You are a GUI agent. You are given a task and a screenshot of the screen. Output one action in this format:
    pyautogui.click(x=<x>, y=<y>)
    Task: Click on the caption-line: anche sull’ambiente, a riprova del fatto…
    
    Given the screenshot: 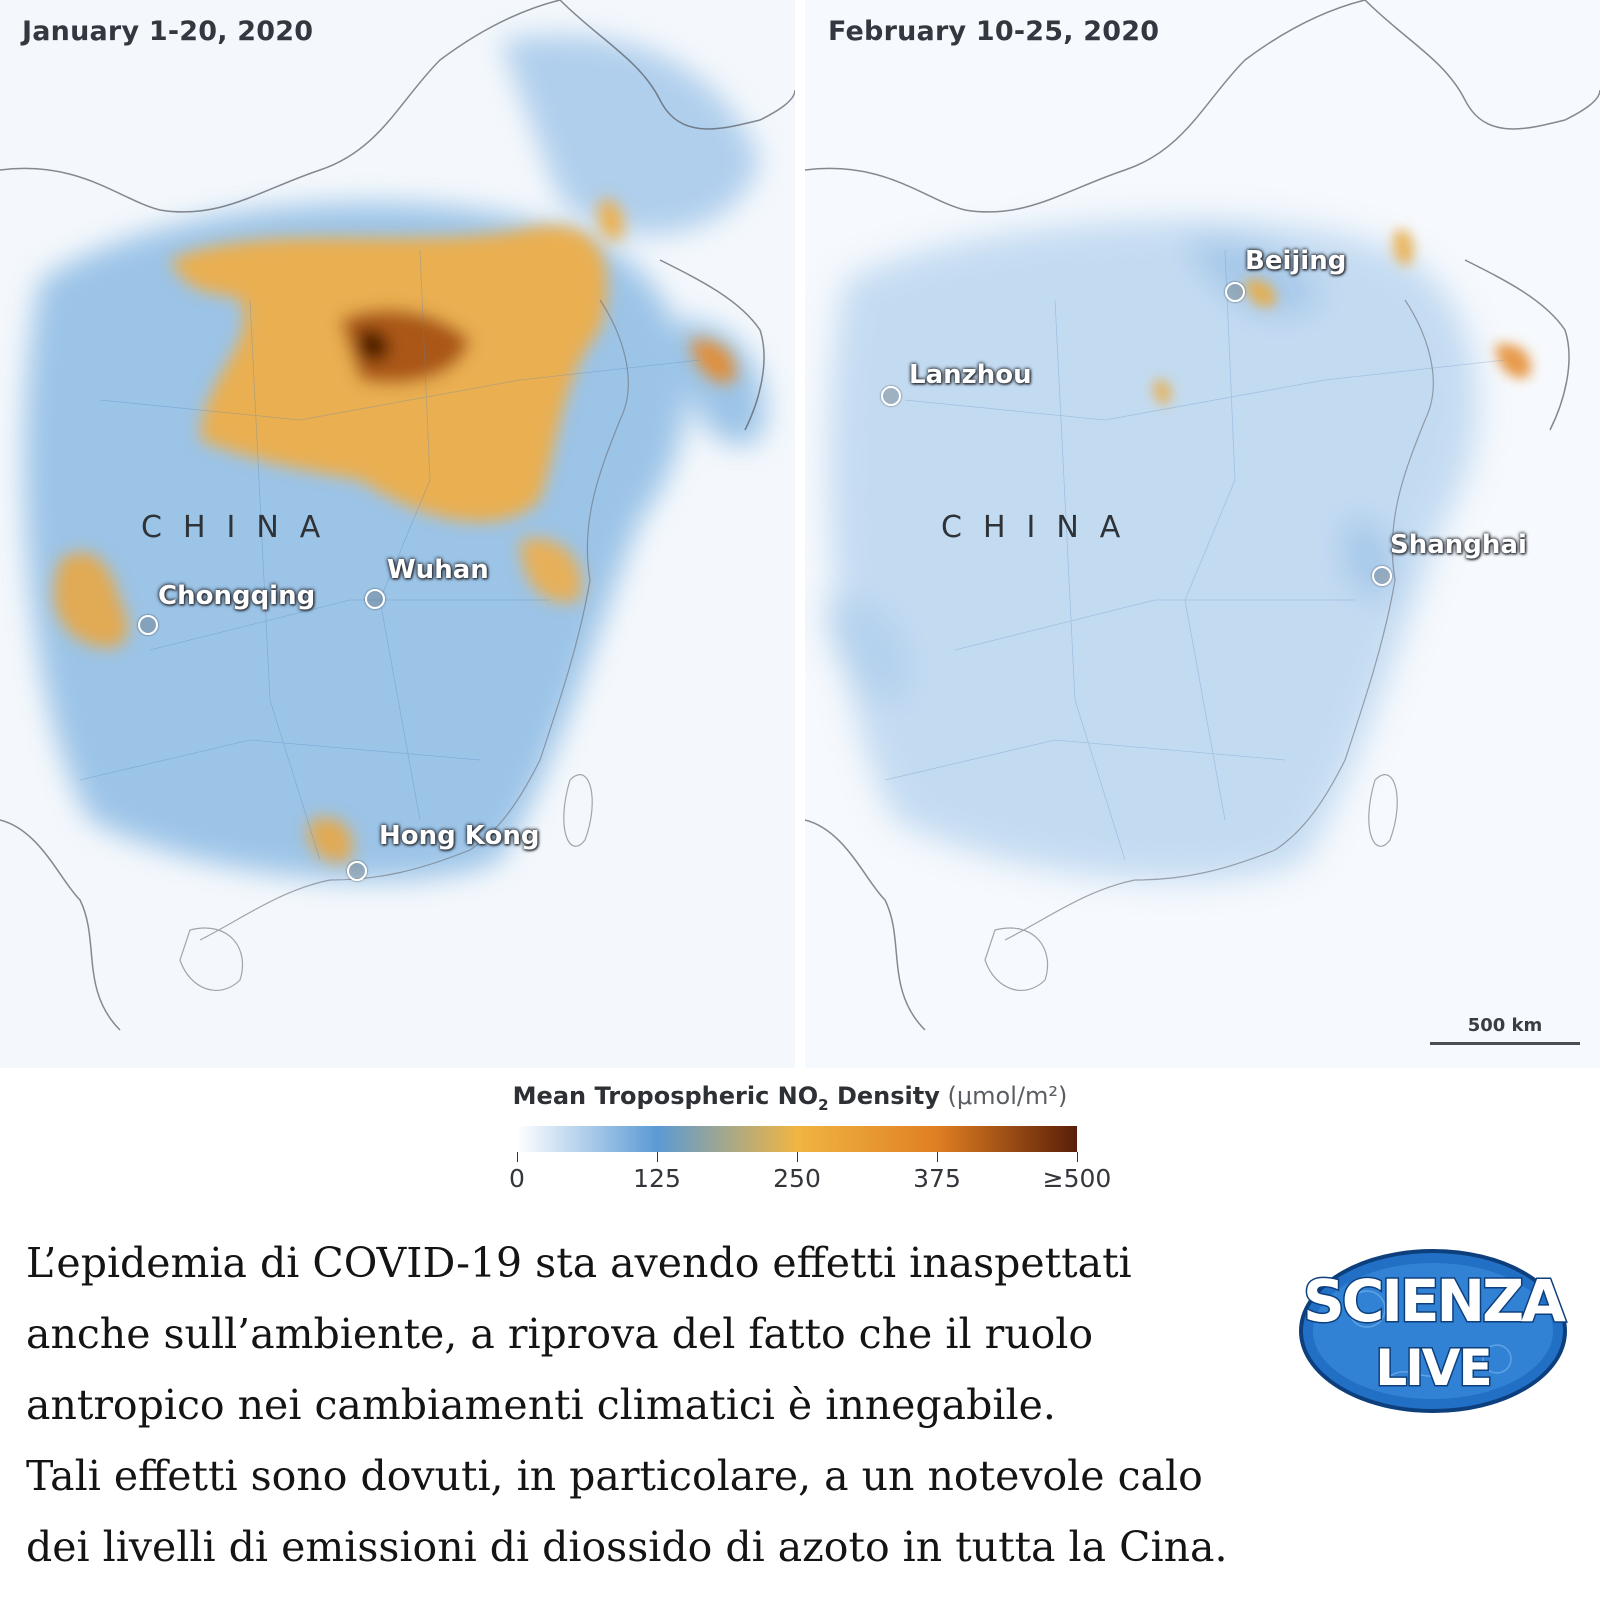 What is the action you would take?
    pyautogui.click(x=560, y=1334)
    